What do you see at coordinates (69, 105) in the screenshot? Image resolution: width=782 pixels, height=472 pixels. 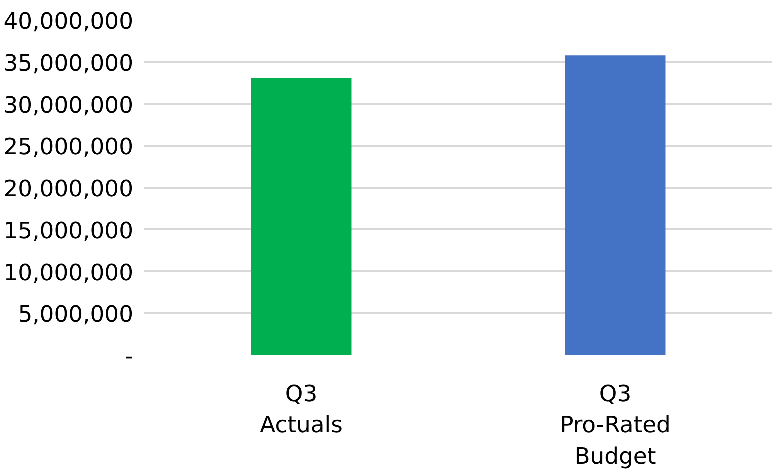 I see `y-tick-label: 30,000,000` at bounding box center [69, 105].